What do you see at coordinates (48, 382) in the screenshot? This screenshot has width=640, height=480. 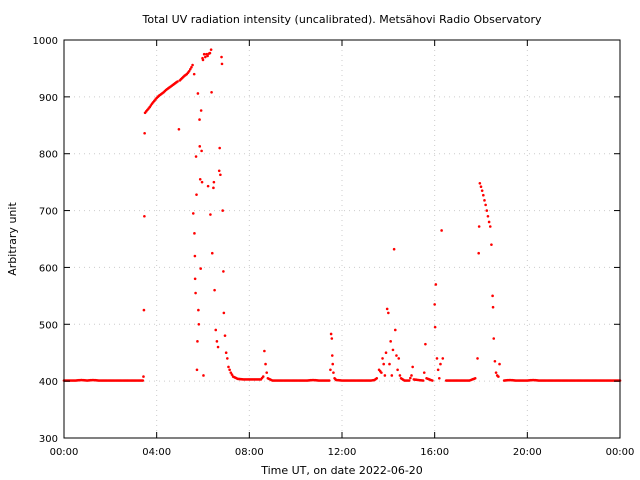 I see `y-tick-label: 400` at bounding box center [48, 382].